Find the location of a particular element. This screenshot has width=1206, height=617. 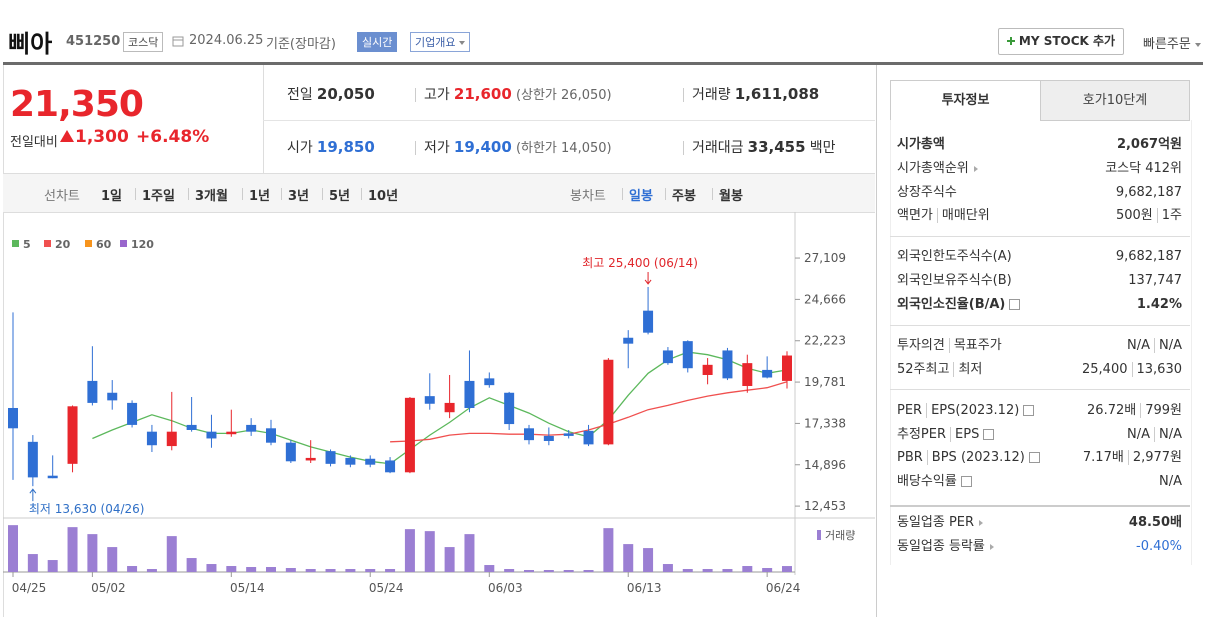

x-tick-label: 06/03 is located at coordinates (505, 588).